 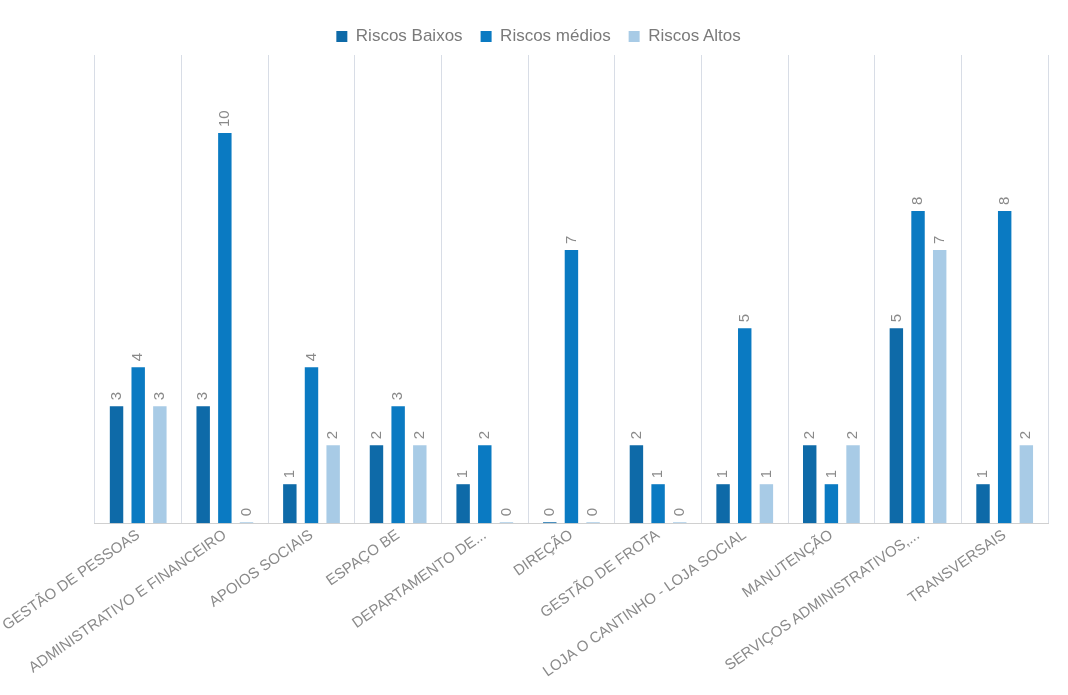 What do you see at coordinates (409, 36) in the screenshot?
I see `legend-label: Riscos Baixos` at bounding box center [409, 36].